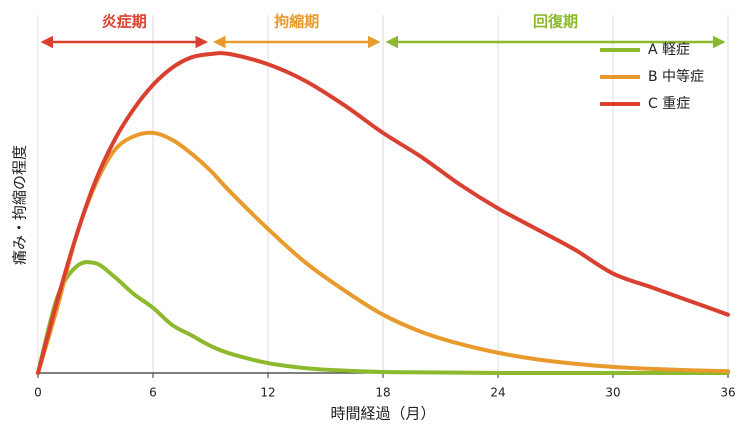  I want to click on phase-label: 拘縮期, so click(296, 22).